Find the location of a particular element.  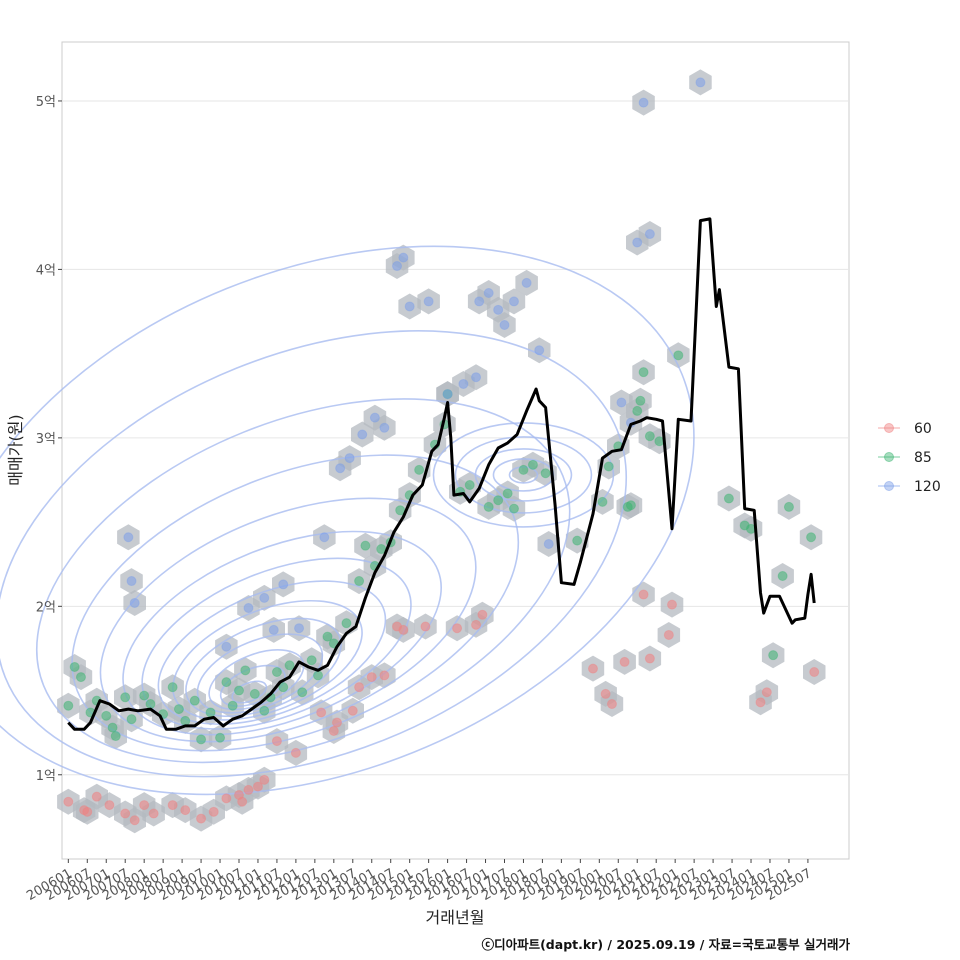

y-tick-label: 5억 is located at coordinates (46, 102).